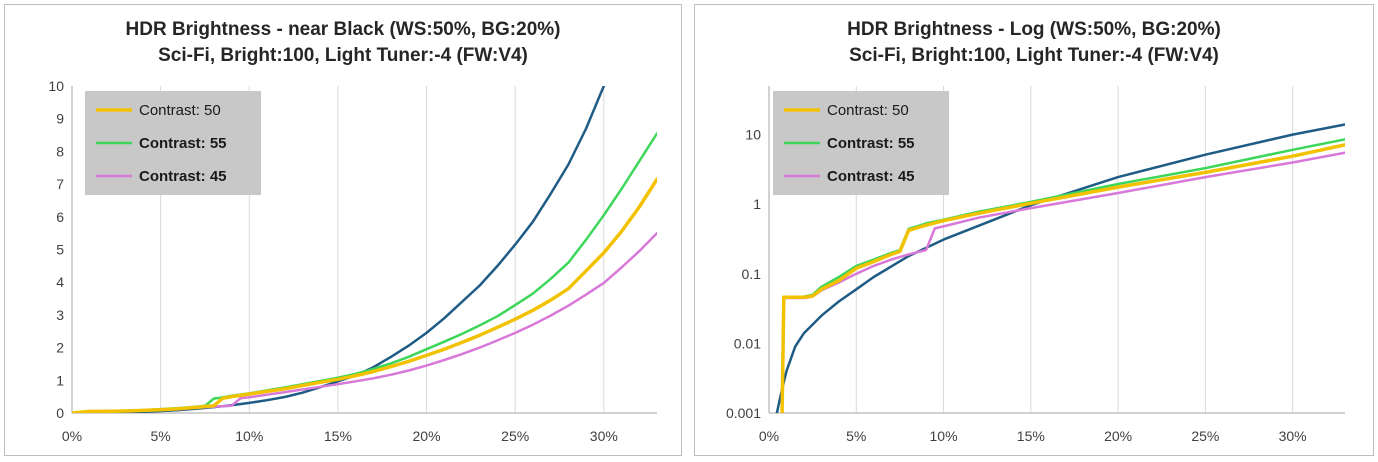  Describe the element at coordinates (60, 217) in the screenshot. I see `y-tick-label: 6` at that location.